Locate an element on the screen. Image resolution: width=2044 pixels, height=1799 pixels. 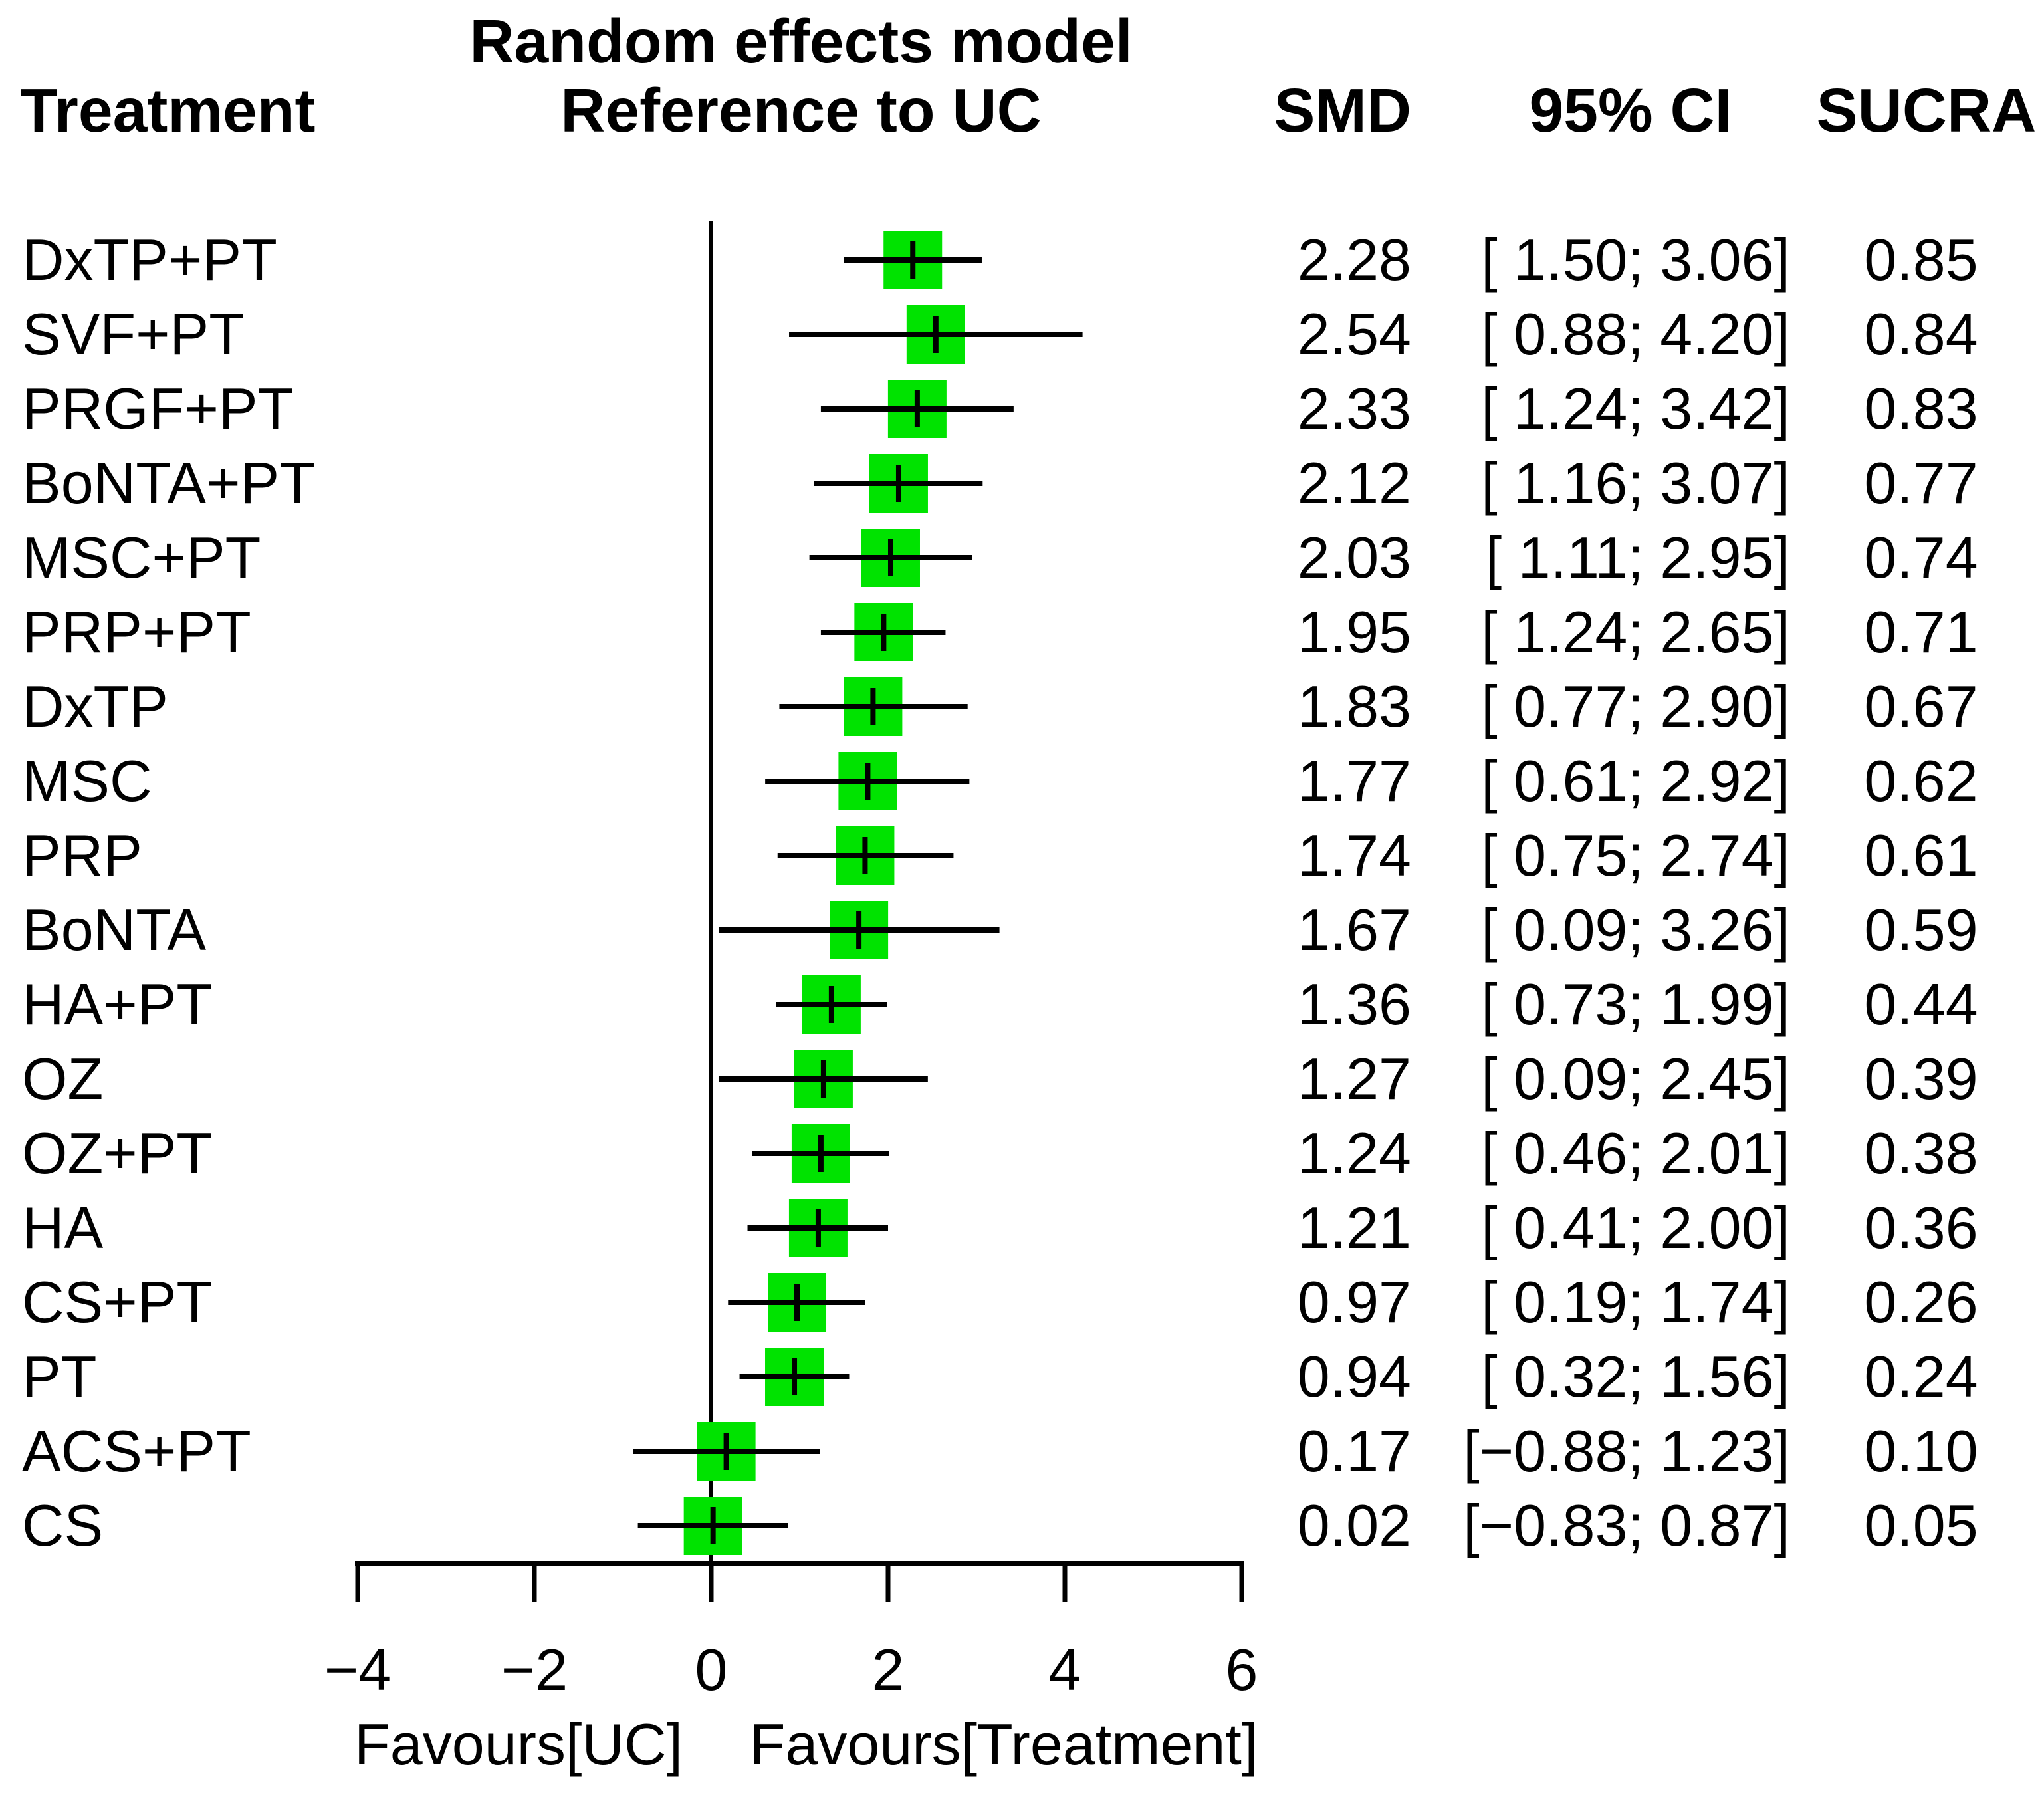
treatment-label: PRP+PT is located at coordinates (136, 632).